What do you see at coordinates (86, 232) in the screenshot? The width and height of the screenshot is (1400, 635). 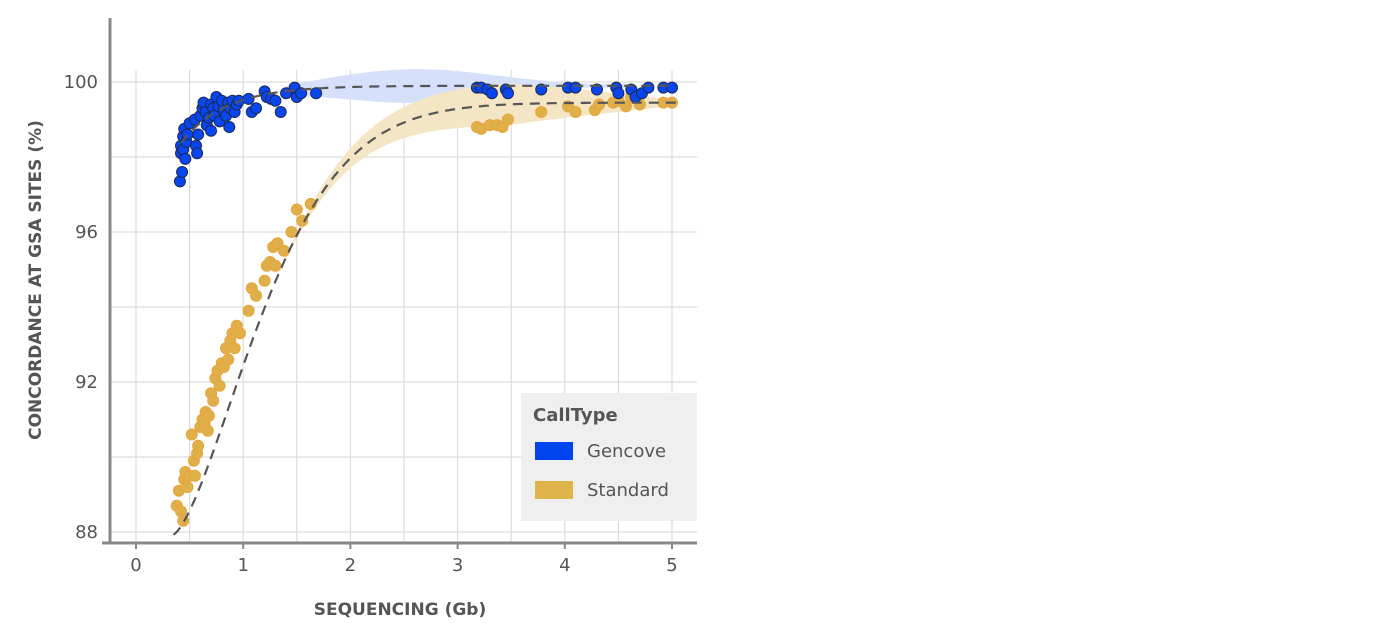 I see `y-tick-label: 96` at bounding box center [86, 232].